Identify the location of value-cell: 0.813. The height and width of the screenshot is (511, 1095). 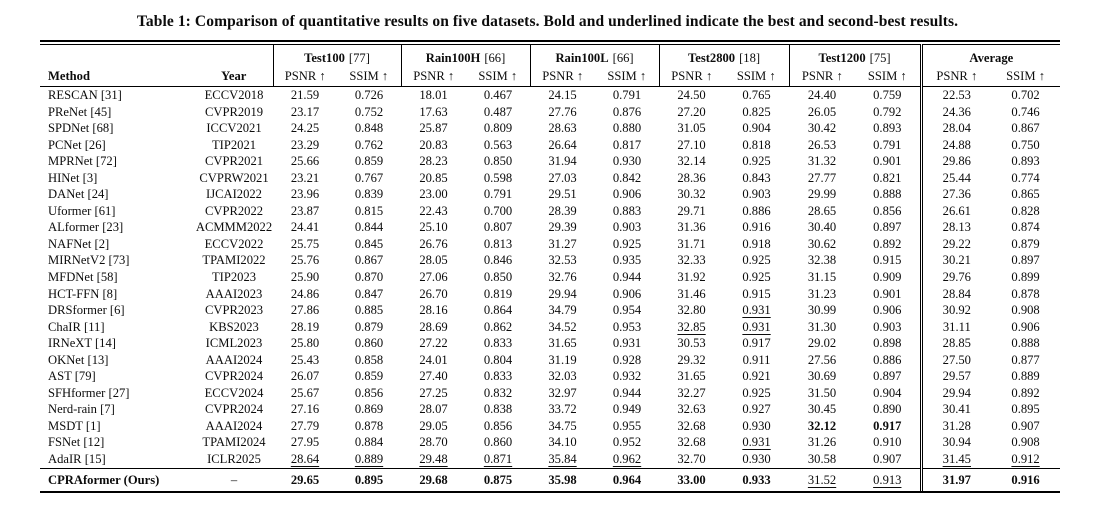
(498, 243).